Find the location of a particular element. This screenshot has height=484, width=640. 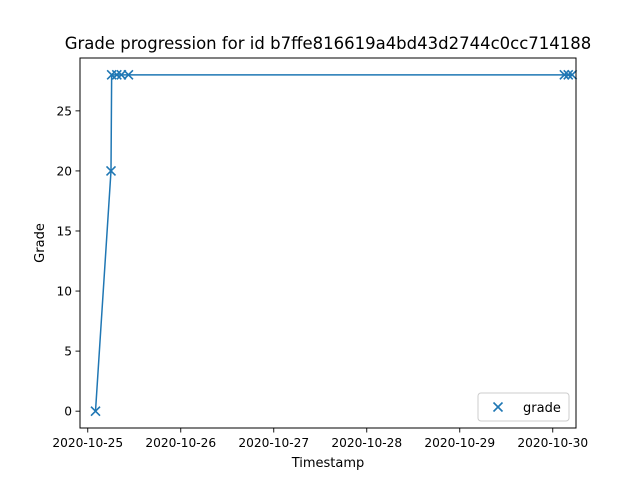

x-tick-label: 2020-10-30 is located at coordinates (552, 443).